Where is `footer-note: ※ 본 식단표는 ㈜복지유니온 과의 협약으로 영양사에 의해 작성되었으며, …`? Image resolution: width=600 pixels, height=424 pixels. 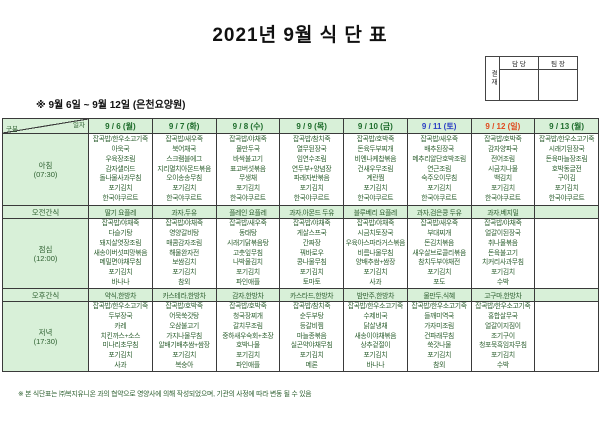 footer-note: ※ 본 식단표는 ㈜복지유니온 과의 협약으로 영양사에 의해 작성되었으며, … is located at coordinates (165, 394).